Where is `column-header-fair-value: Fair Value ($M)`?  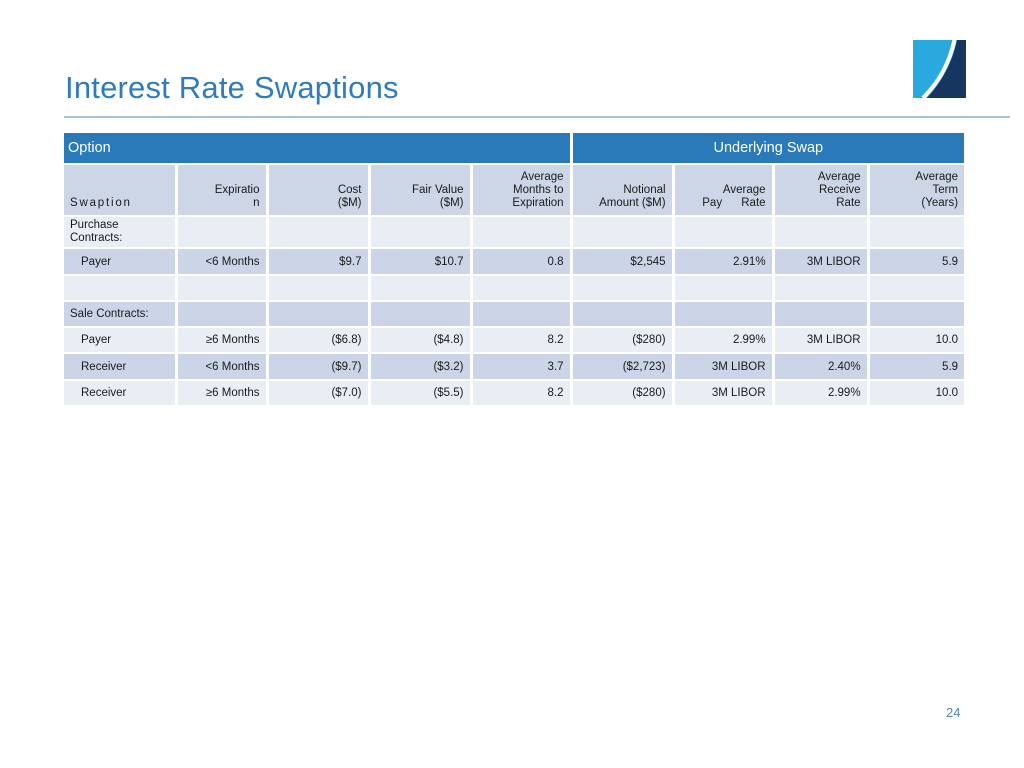
column-header-fair-value: Fair Value ($M) is located at coordinates (421, 190).